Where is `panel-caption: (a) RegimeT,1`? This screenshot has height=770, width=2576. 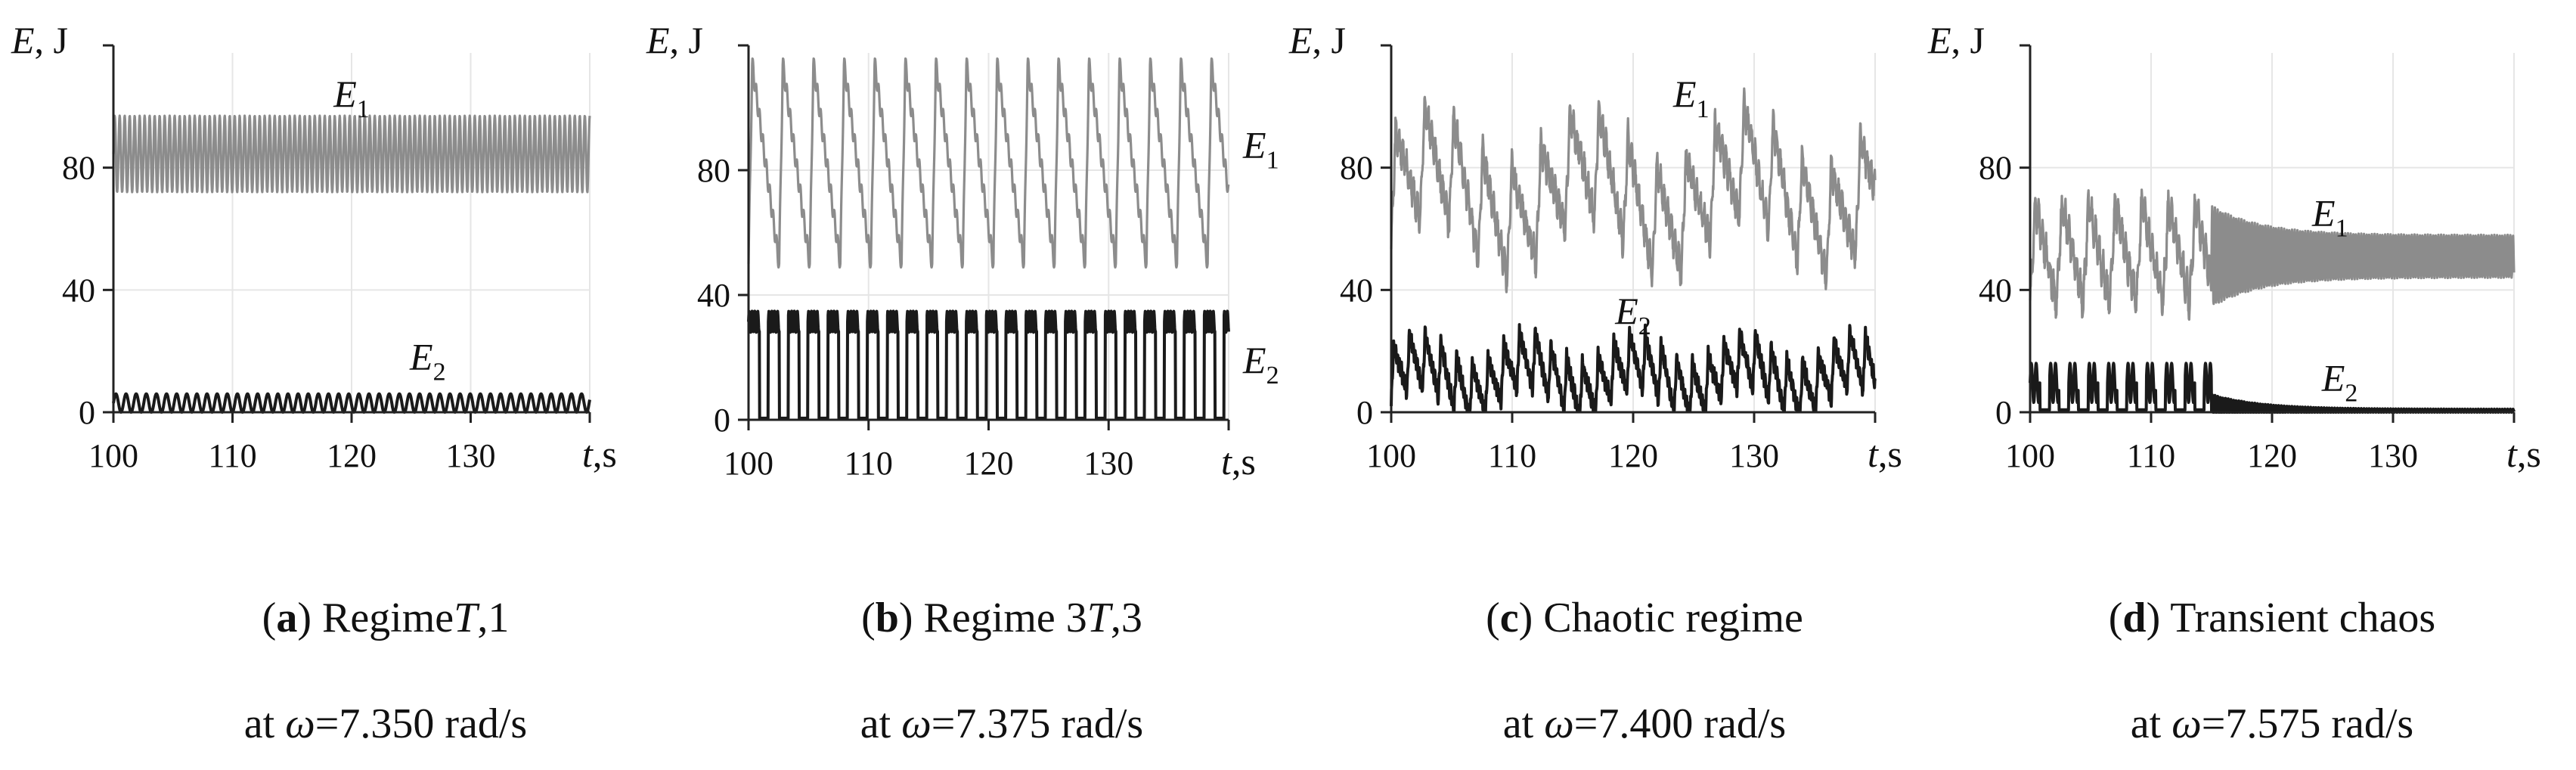 panel-caption: (a) RegimeT,1 is located at coordinates (386, 618).